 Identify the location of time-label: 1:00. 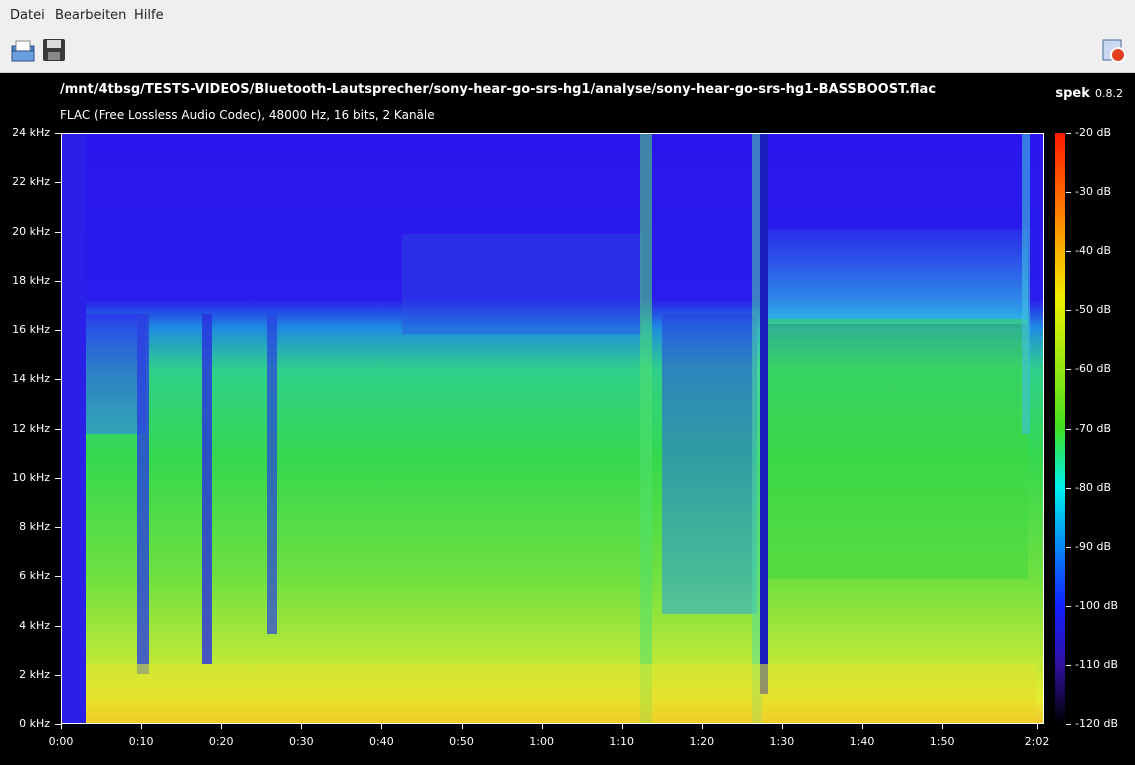
(541, 741).